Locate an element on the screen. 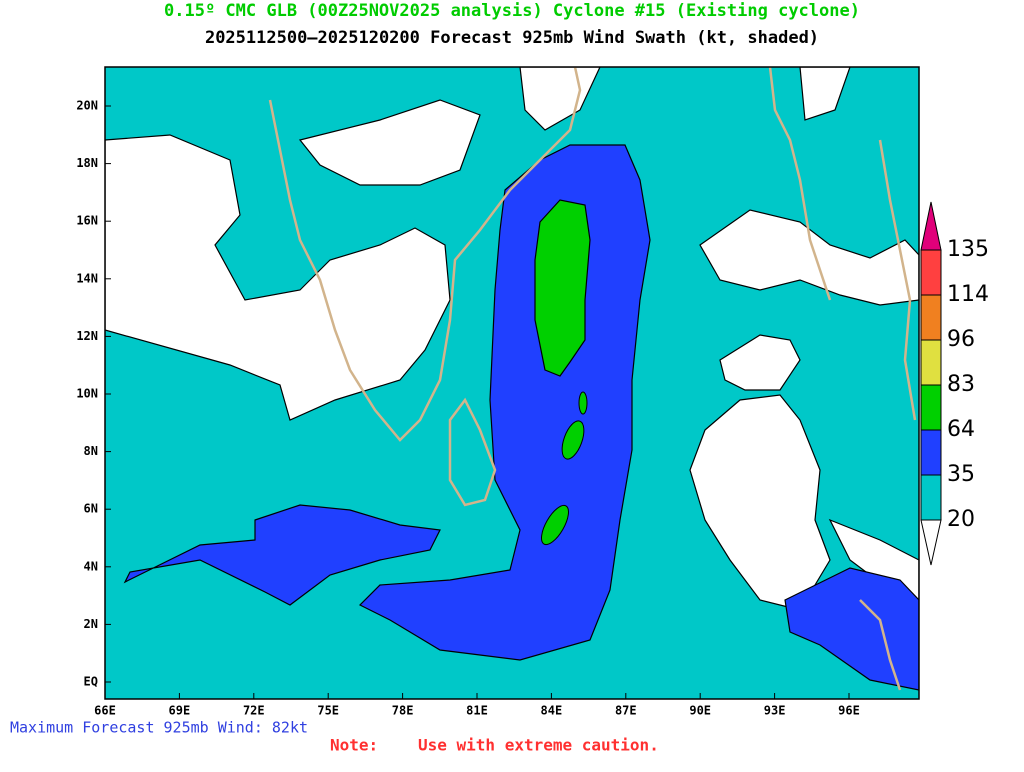  lon-tick-label: 96E is located at coordinates (849, 711).